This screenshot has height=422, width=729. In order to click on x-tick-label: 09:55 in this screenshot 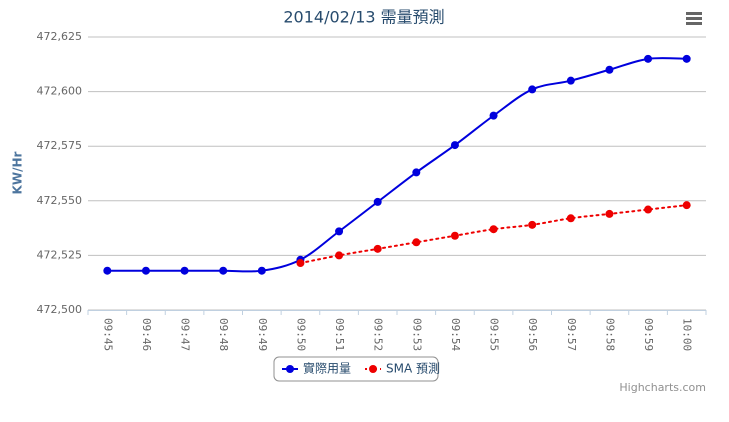, I will do `click(494, 334)`.